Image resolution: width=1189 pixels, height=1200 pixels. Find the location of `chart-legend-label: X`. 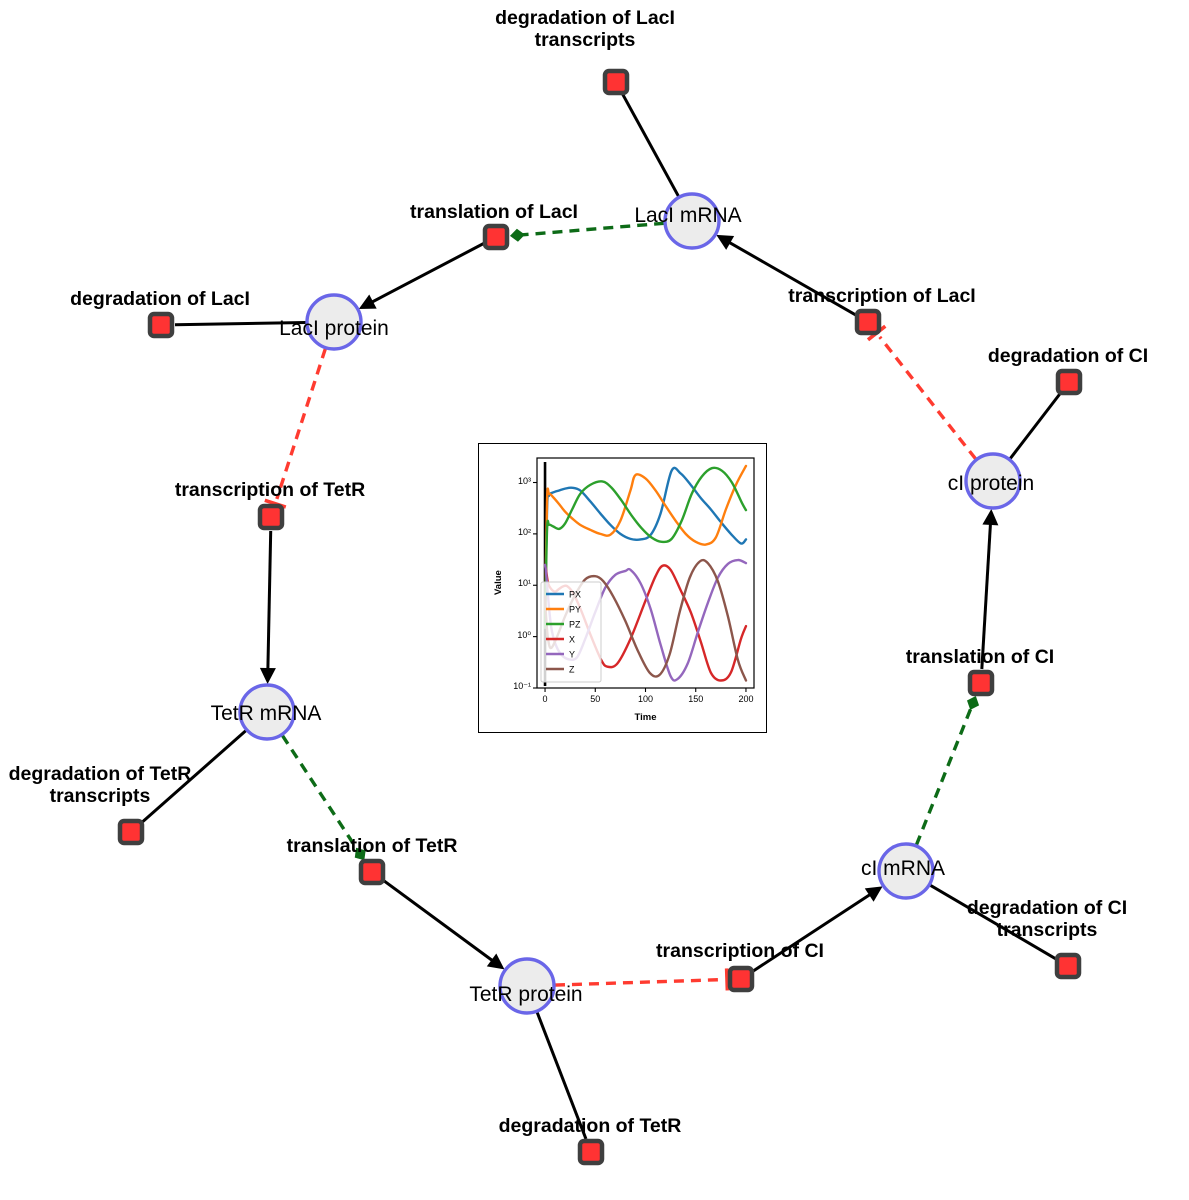

chart-legend-label: X is located at coordinates (572, 640).